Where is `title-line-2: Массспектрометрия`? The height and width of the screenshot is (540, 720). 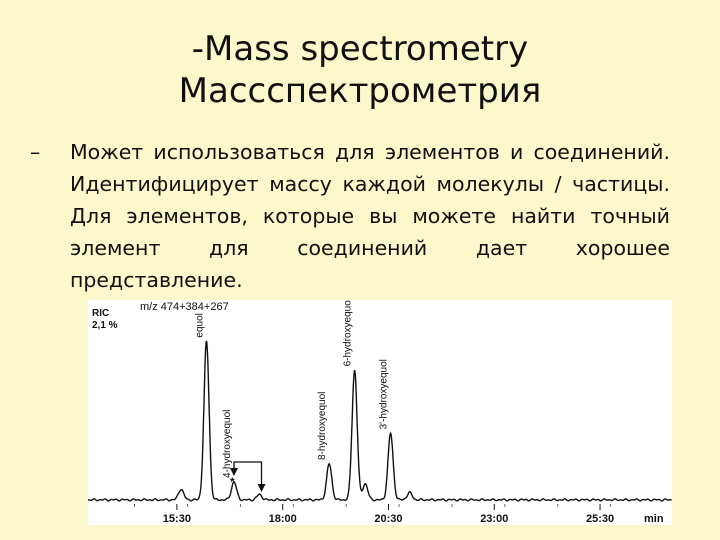
title-line-2: Массспектрометрия is located at coordinates (360, 91).